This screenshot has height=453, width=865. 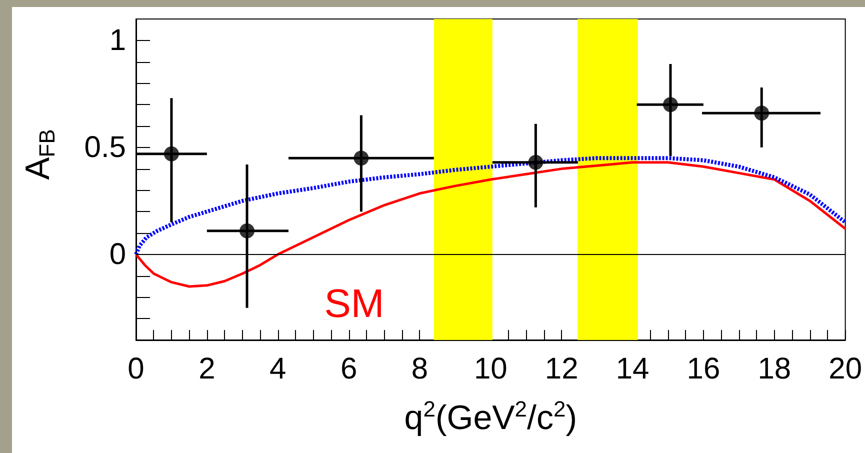 I want to click on y-tick-label: 0, so click(x=117, y=254).